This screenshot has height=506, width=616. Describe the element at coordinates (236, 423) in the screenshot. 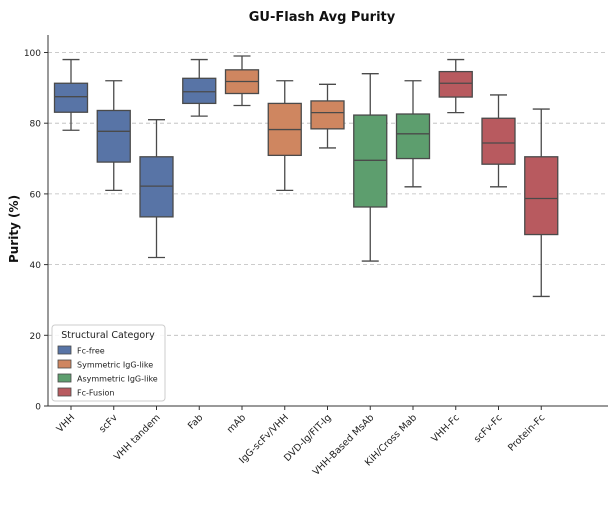

I see `x-tick-label: mAb` at that location.